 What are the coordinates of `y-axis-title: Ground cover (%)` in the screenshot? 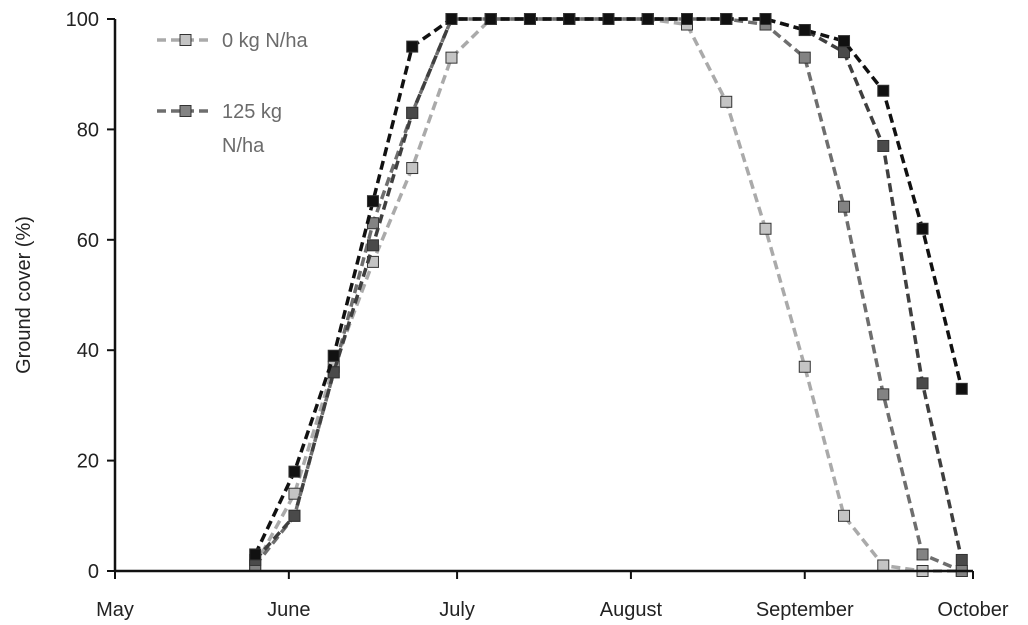 It's located at (24, 295).